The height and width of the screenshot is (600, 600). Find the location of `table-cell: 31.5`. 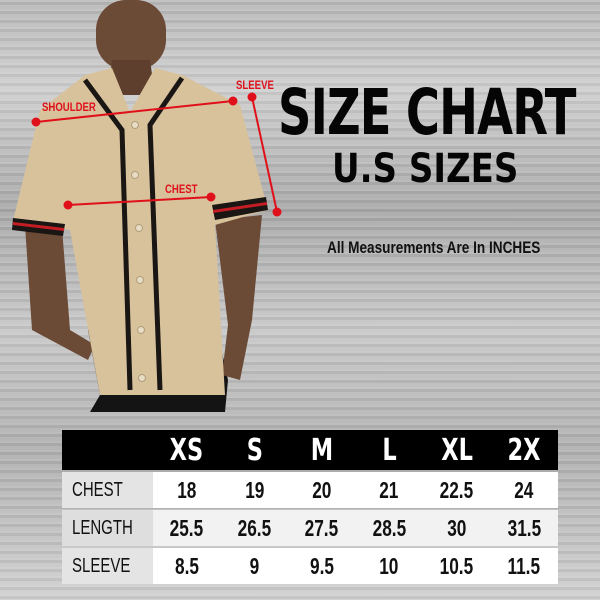

table-cell: 31.5 is located at coordinates (524, 528).